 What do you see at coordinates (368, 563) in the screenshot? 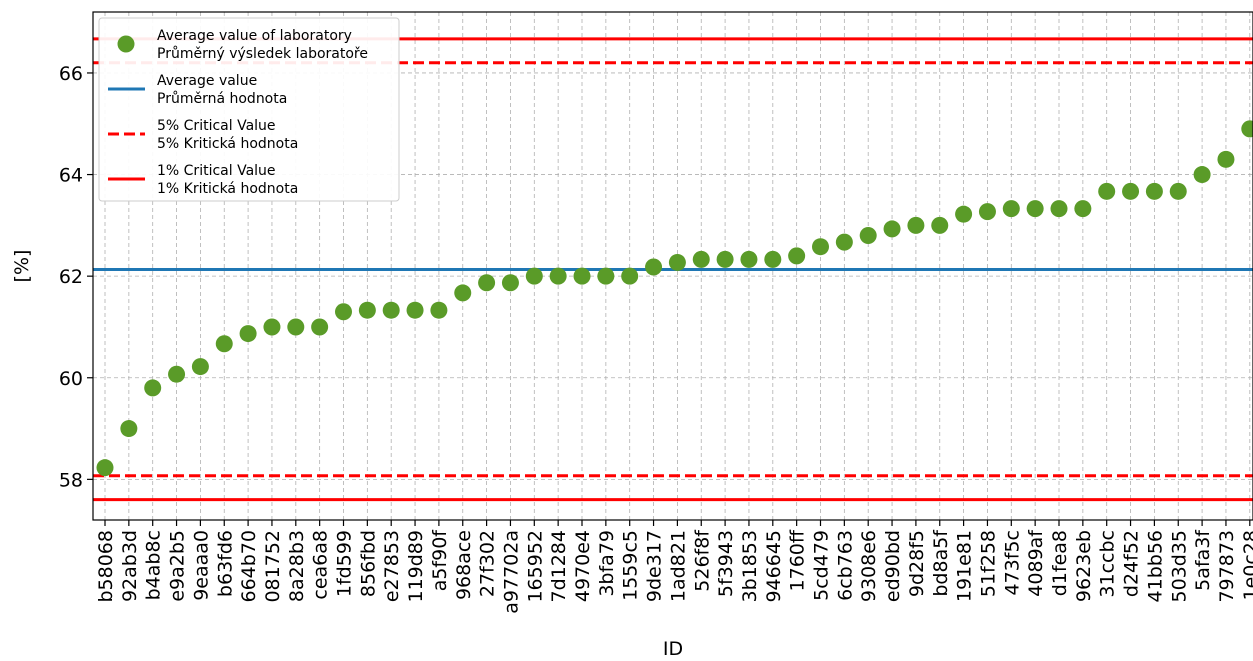
I see `x-tick-label: 856fbd` at bounding box center [368, 563].